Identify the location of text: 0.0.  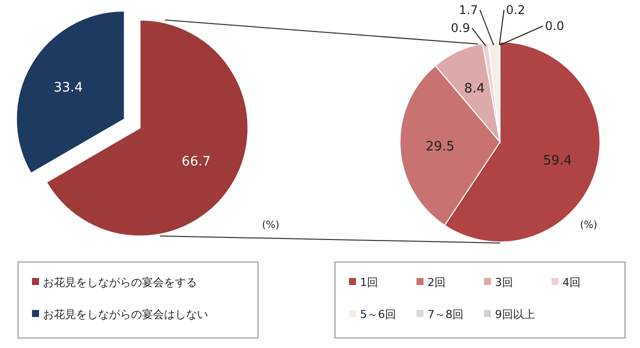
(554, 26).